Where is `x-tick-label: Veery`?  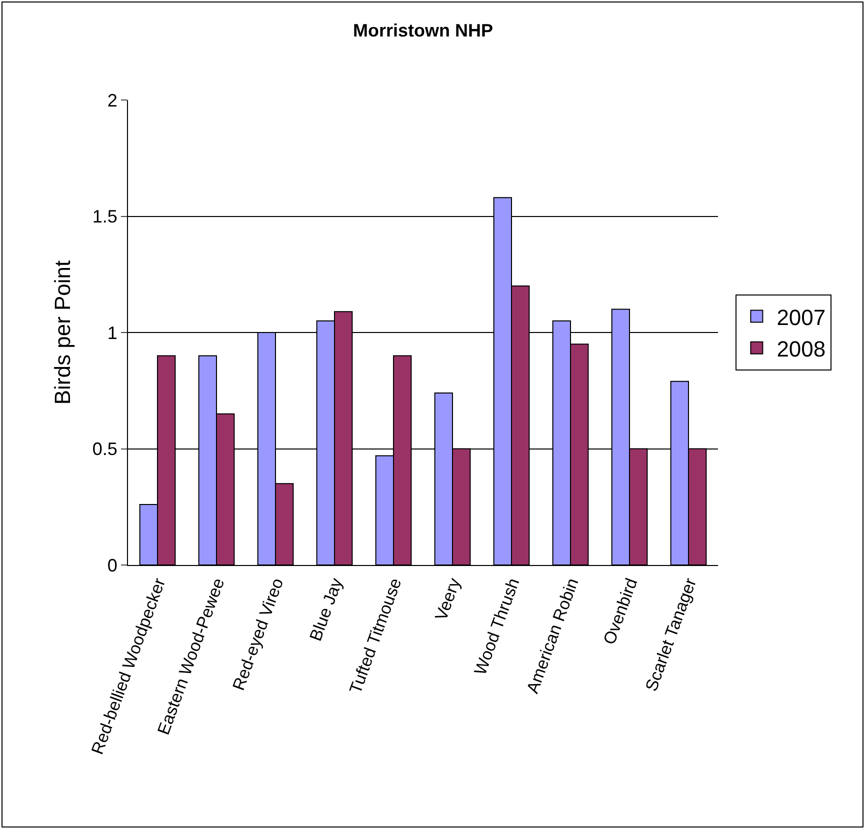
x-tick-label: Veery is located at coordinates (448, 599).